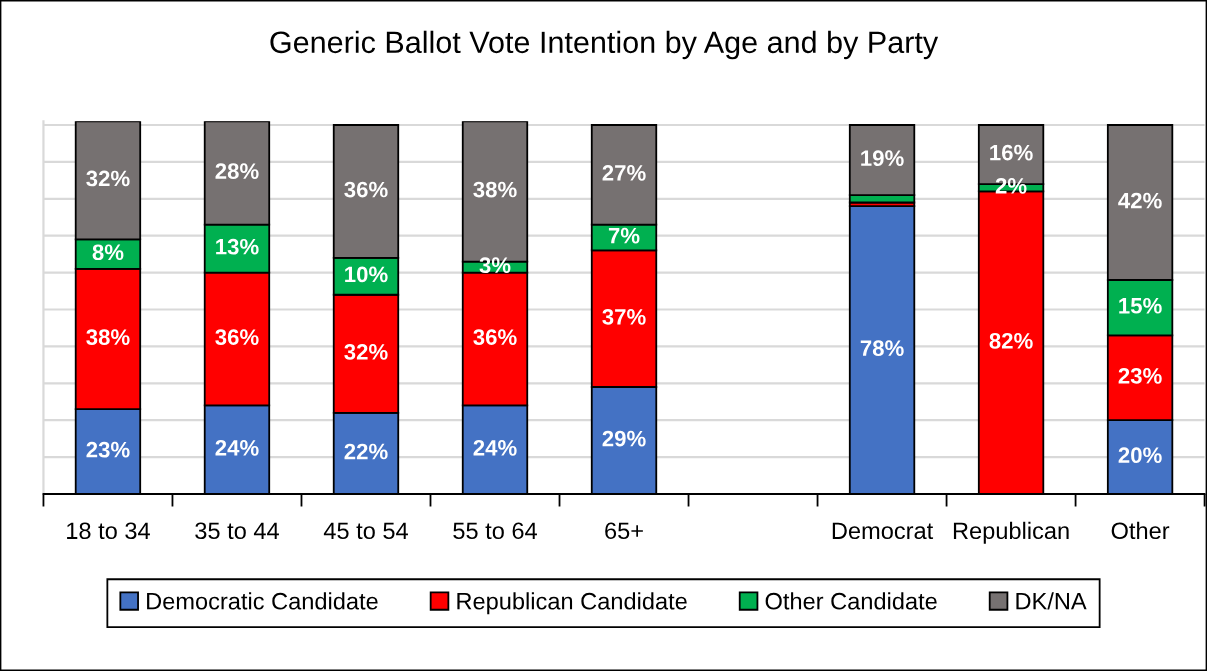 Image resolution: width=1207 pixels, height=671 pixels. Describe the element at coordinates (883, 531) in the screenshot. I see `x-tick-label: Democrat` at that location.